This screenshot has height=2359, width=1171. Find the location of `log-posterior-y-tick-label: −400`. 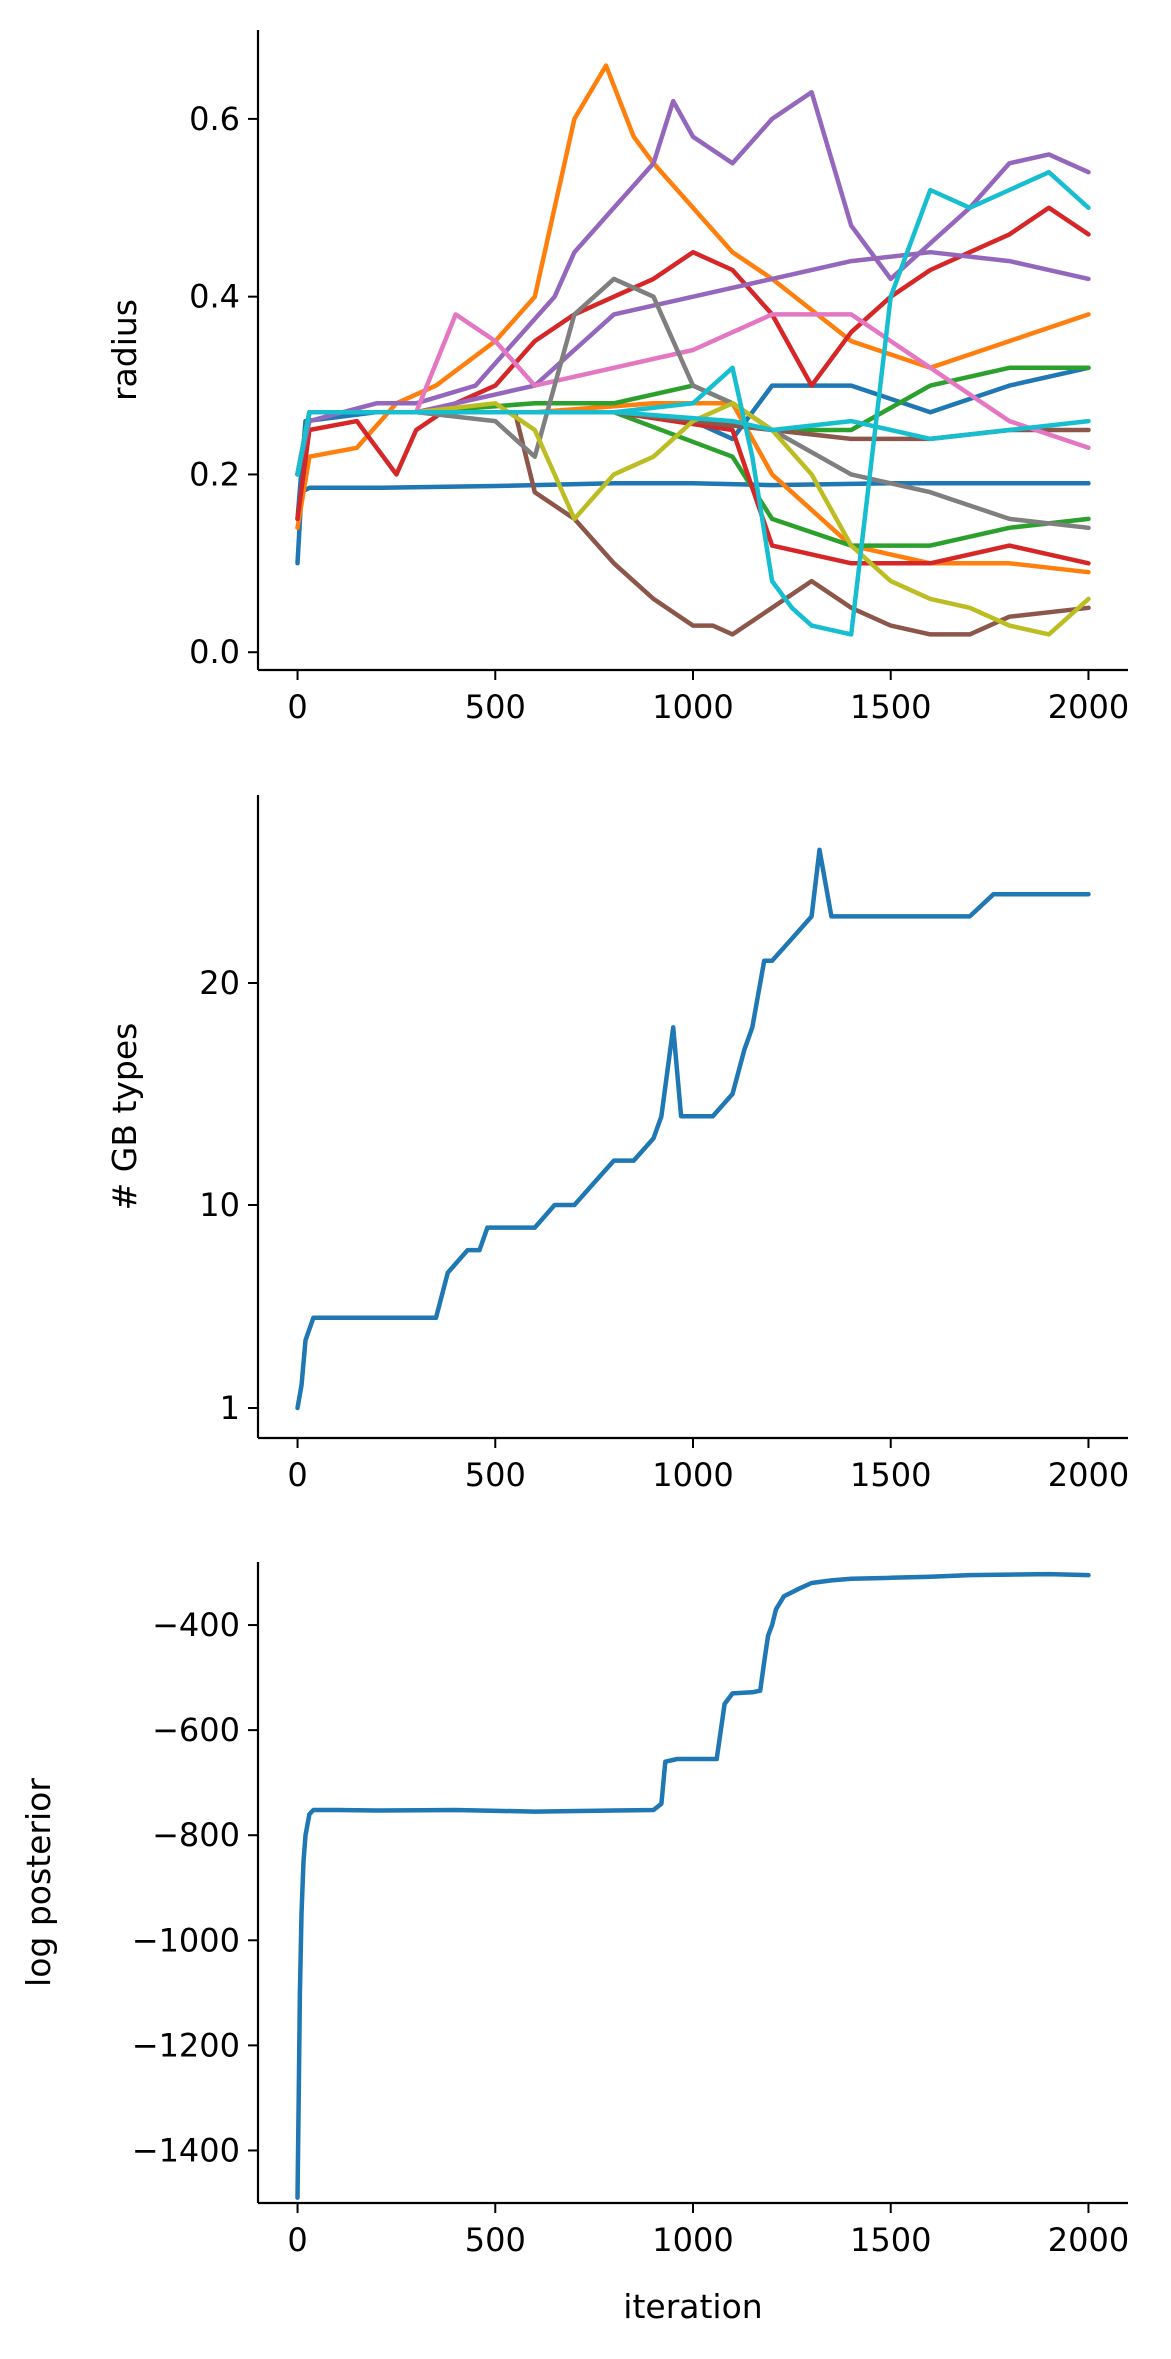

log-posterior-y-tick-label: −400 is located at coordinates (196, 1625).